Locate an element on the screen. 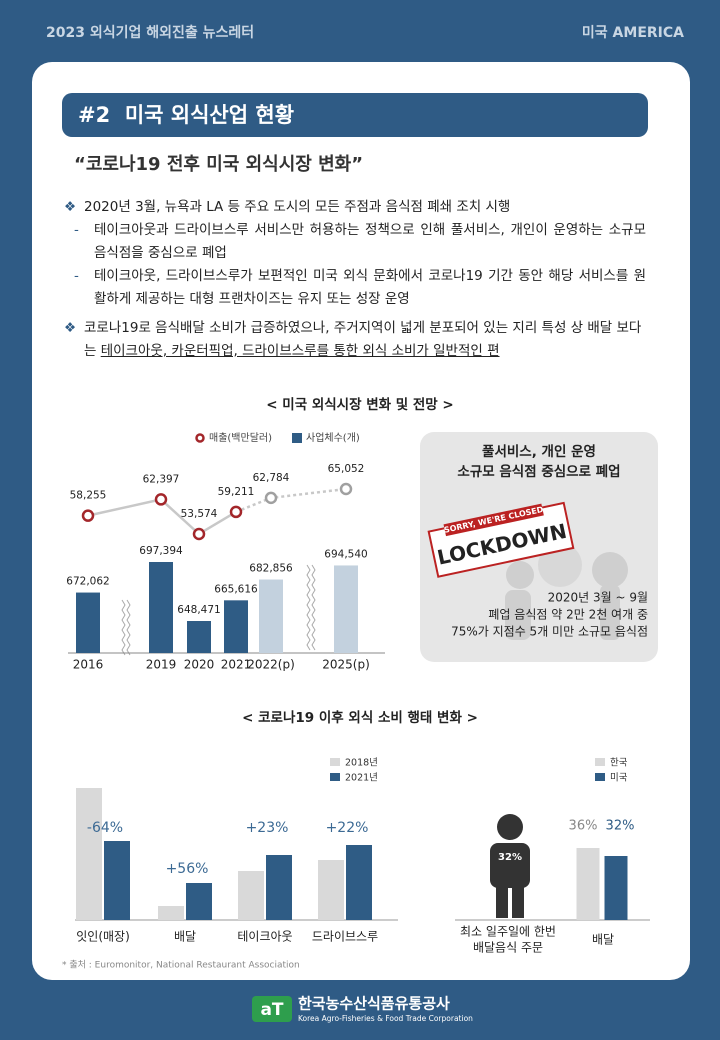  value-label: 694,540 is located at coordinates (345, 554).